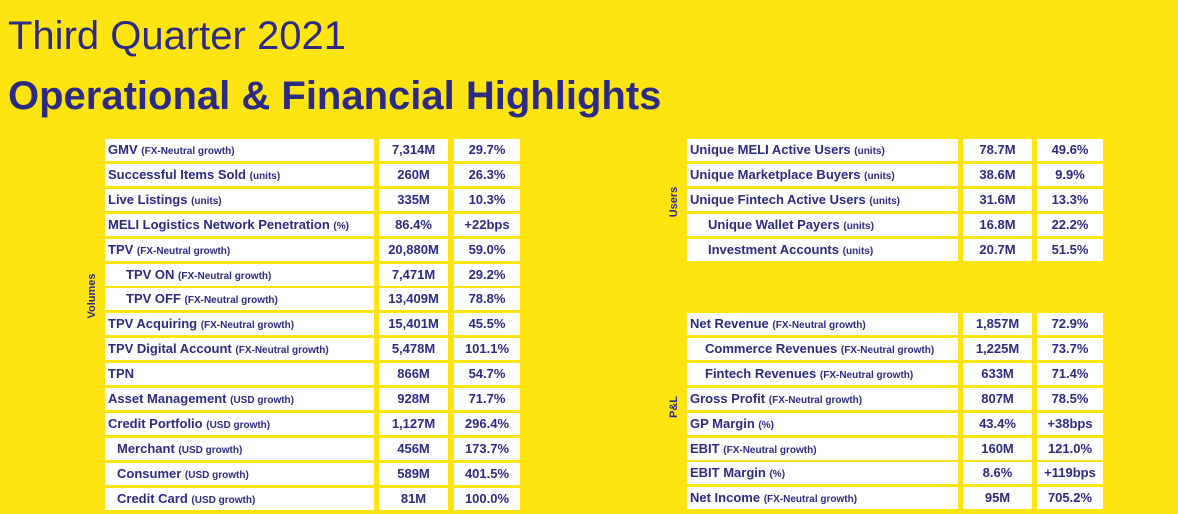 This screenshot has width=1178, height=514. I want to click on table-row: Credit Card (USD growth) 81M 100.0%, so click(589, 498).